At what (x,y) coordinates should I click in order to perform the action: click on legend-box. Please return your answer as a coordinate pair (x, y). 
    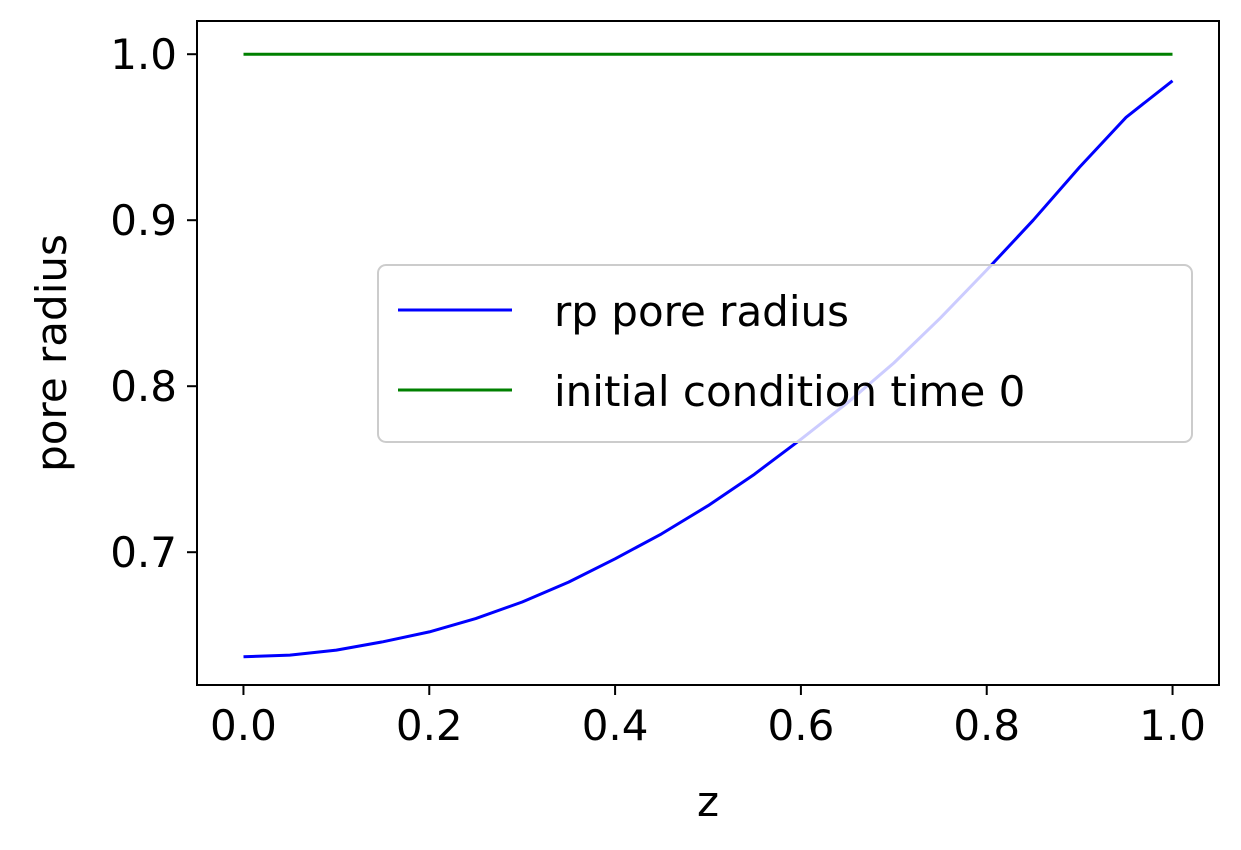
    Looking at the image, I should click on (785, 353).